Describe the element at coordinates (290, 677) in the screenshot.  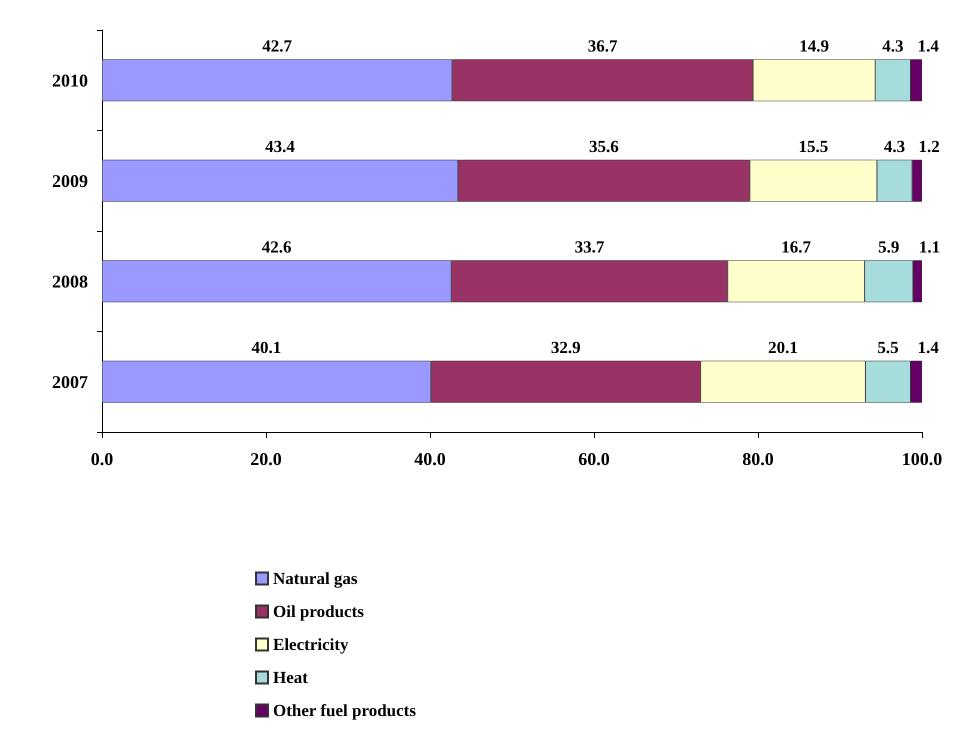
I see `legend-label: Heat` at that location.